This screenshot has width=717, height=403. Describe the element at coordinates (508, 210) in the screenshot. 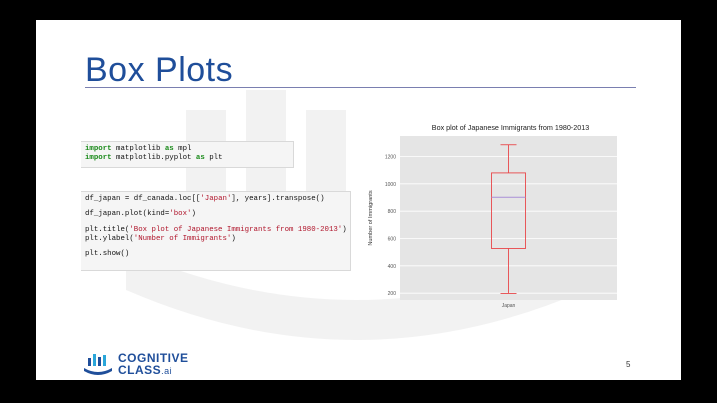

I see `box` at that location.